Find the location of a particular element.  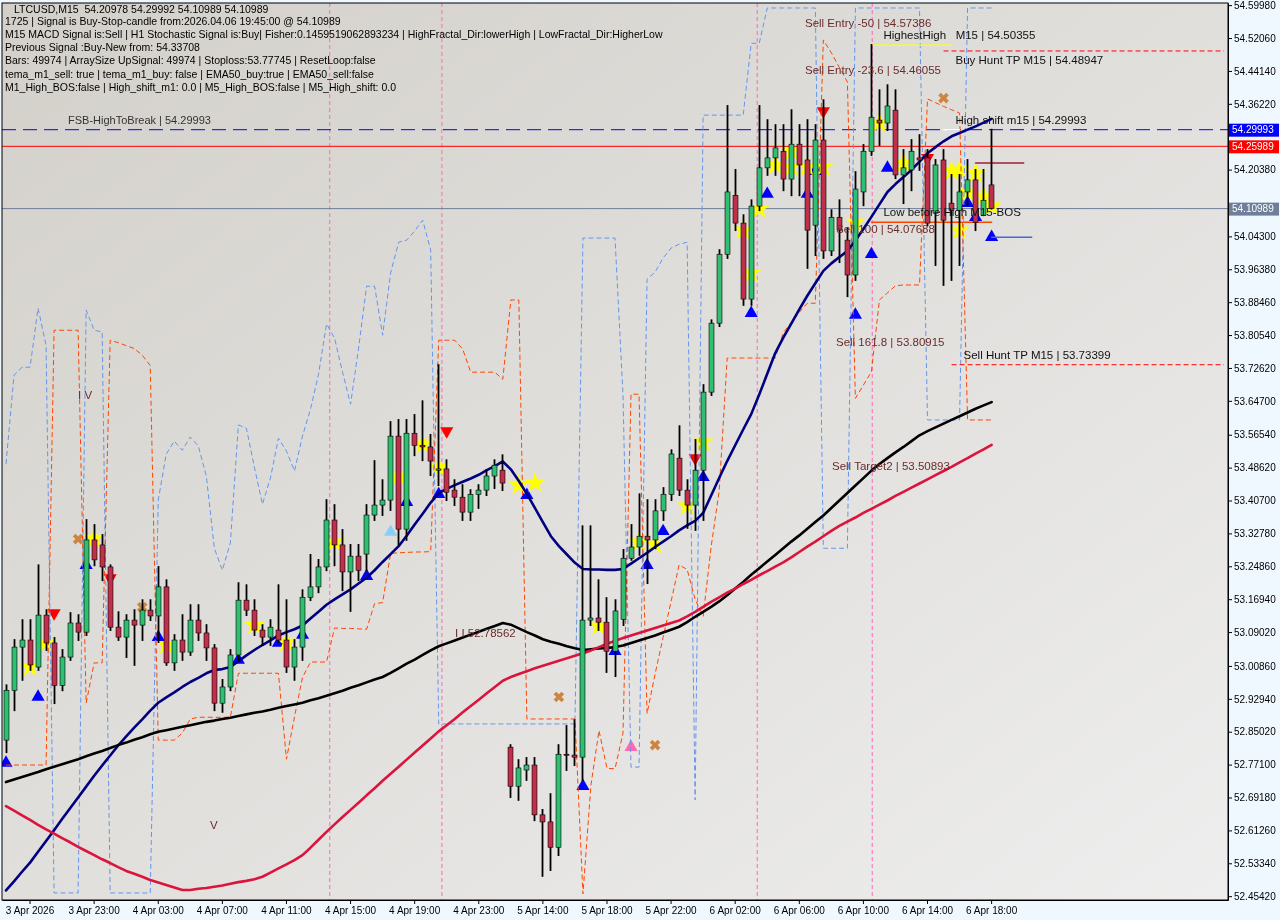

x-tick-label: 5 Apr 18:00 is located at coordinates (607, 911).